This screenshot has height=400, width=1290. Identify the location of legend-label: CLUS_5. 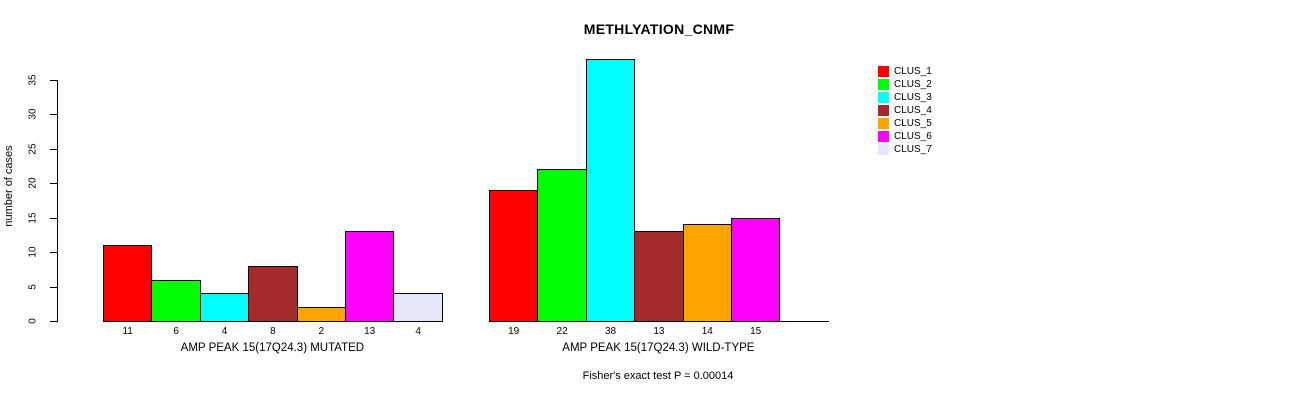
(913, 123).